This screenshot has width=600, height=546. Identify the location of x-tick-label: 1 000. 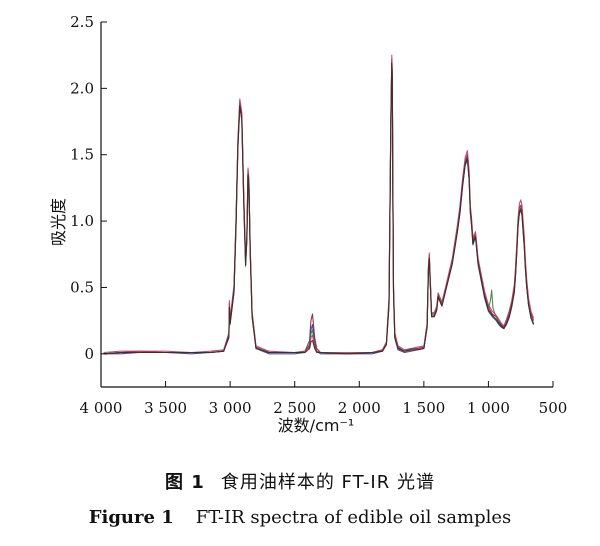
(488, 408).